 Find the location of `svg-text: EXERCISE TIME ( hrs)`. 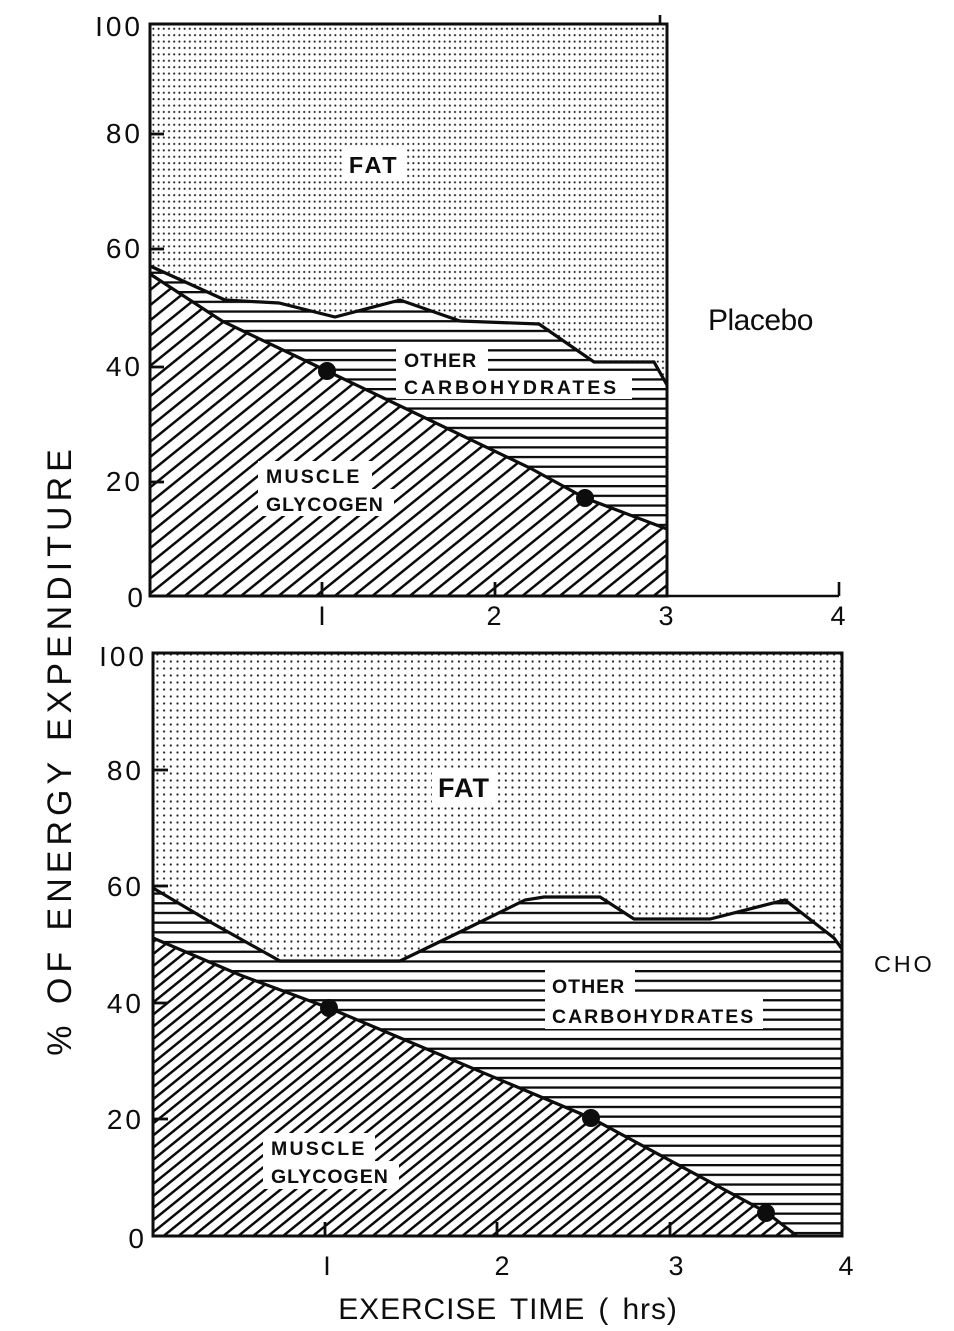

svg-text: EXERCISE TIME ( hrs) is located at coordinates (508, 1309).